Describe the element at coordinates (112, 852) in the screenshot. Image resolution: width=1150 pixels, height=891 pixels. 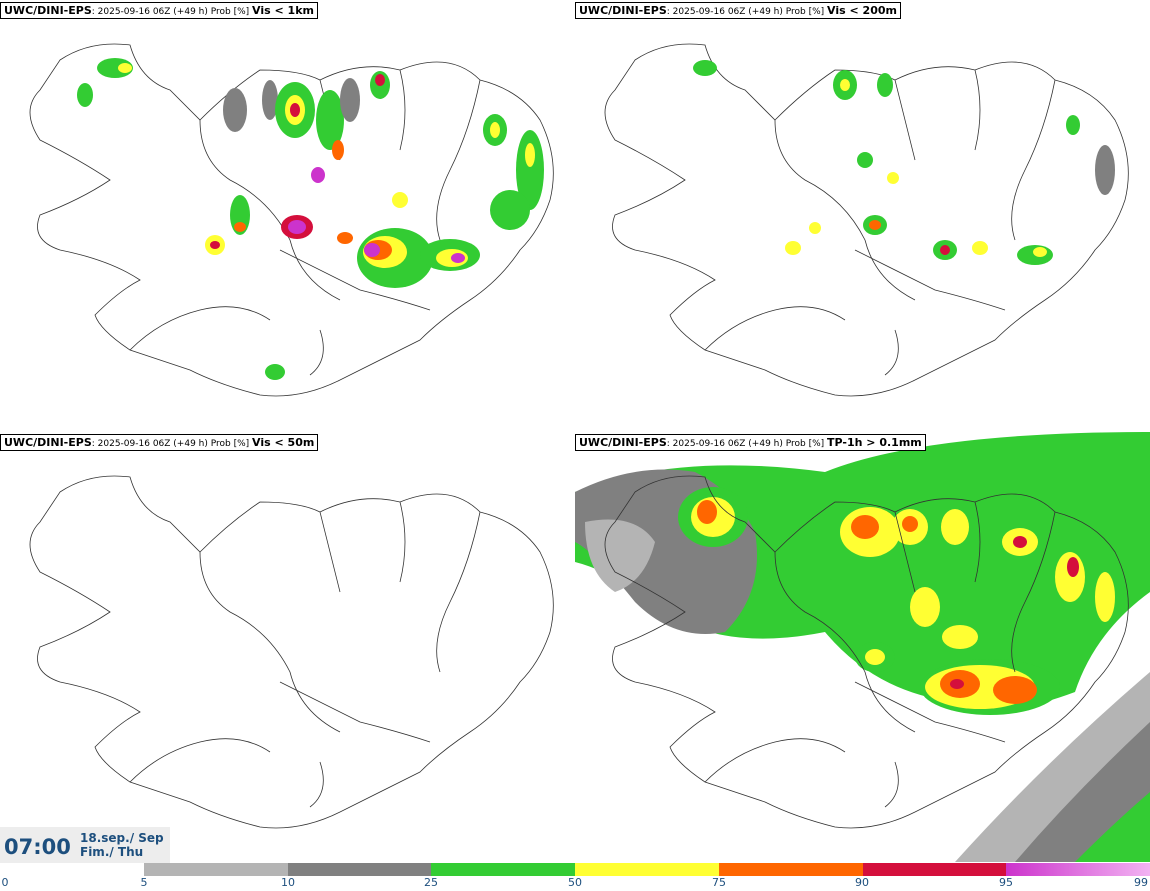
I see `valid-date-line2: Fim./ Thu` at that location.